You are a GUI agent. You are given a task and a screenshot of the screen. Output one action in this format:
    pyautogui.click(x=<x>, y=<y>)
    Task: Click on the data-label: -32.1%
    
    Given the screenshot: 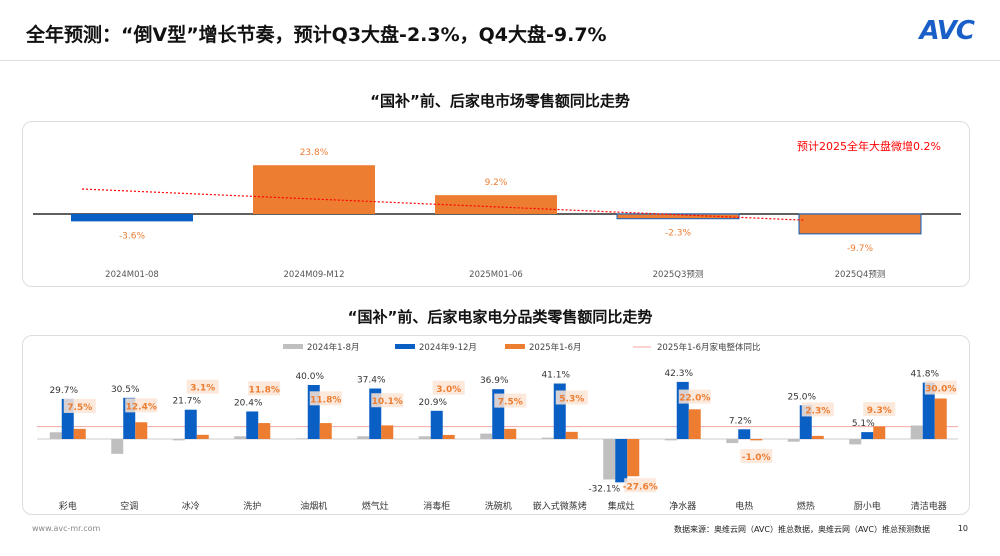 What is the action you would take?
    pyautogui.click(x=604, y=489)
    